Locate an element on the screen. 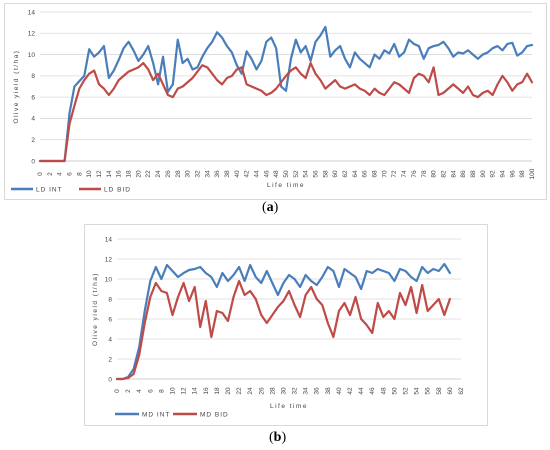 The width and height of the screenshot is (550, 450). chart-a-y-tick-label: 12 is located at coordinates (32, 34).